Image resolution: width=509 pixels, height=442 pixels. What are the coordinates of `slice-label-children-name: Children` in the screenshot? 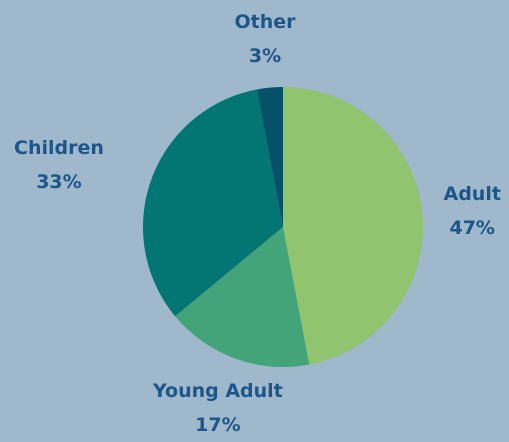 It's located at (59, 148).